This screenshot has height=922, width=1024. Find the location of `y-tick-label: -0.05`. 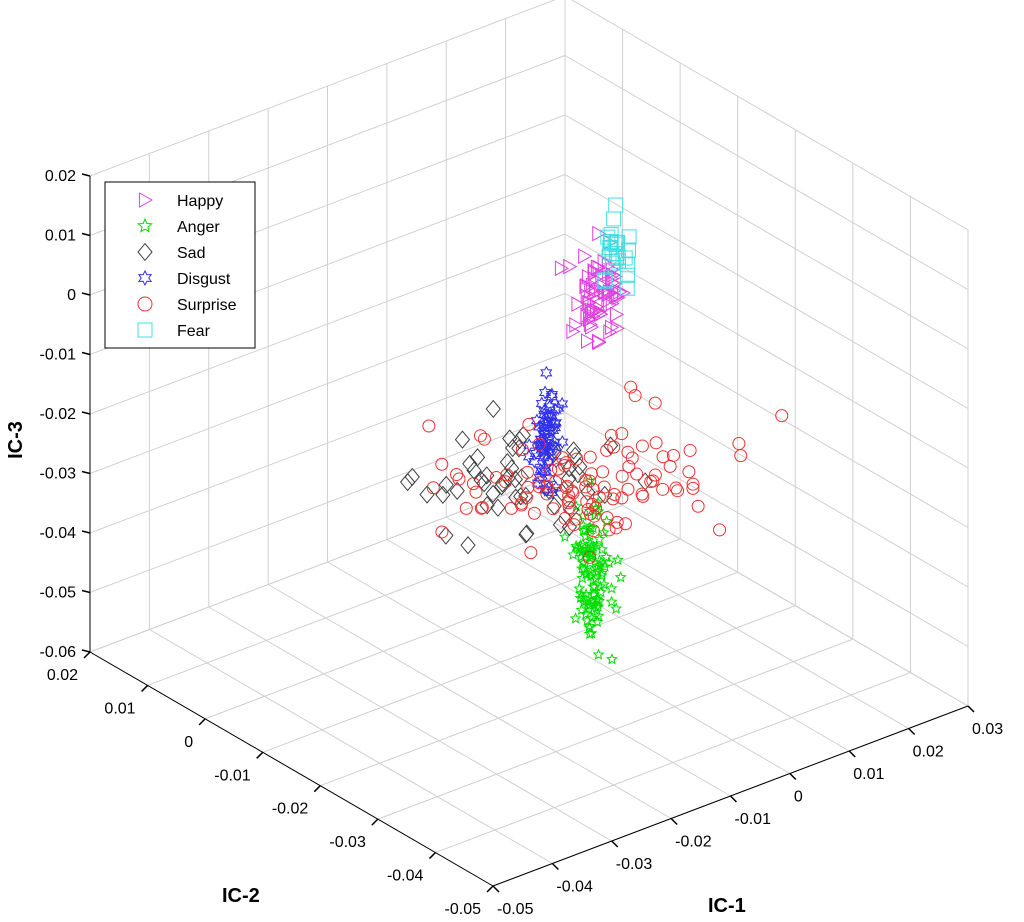

y-tick-label: -0.05 is located at coordinates (463, 909).